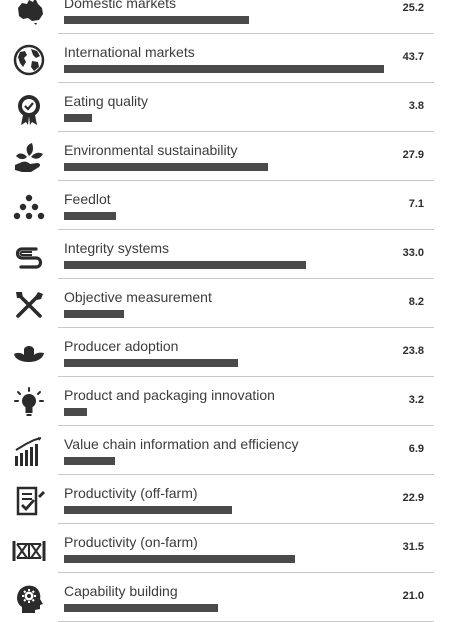 Image resolution: width=454 pixels, height=622 pixels. What do you see at coordinates (413, 596) in the screenshot?
I see `value-label: 21.0` at bounding box center [413, 596].